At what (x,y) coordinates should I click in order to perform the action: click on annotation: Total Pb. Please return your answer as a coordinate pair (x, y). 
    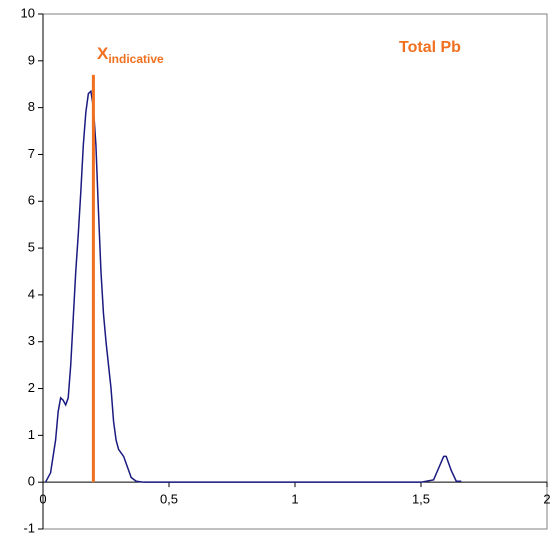
    Looking at the image, I should click on (430, 47).